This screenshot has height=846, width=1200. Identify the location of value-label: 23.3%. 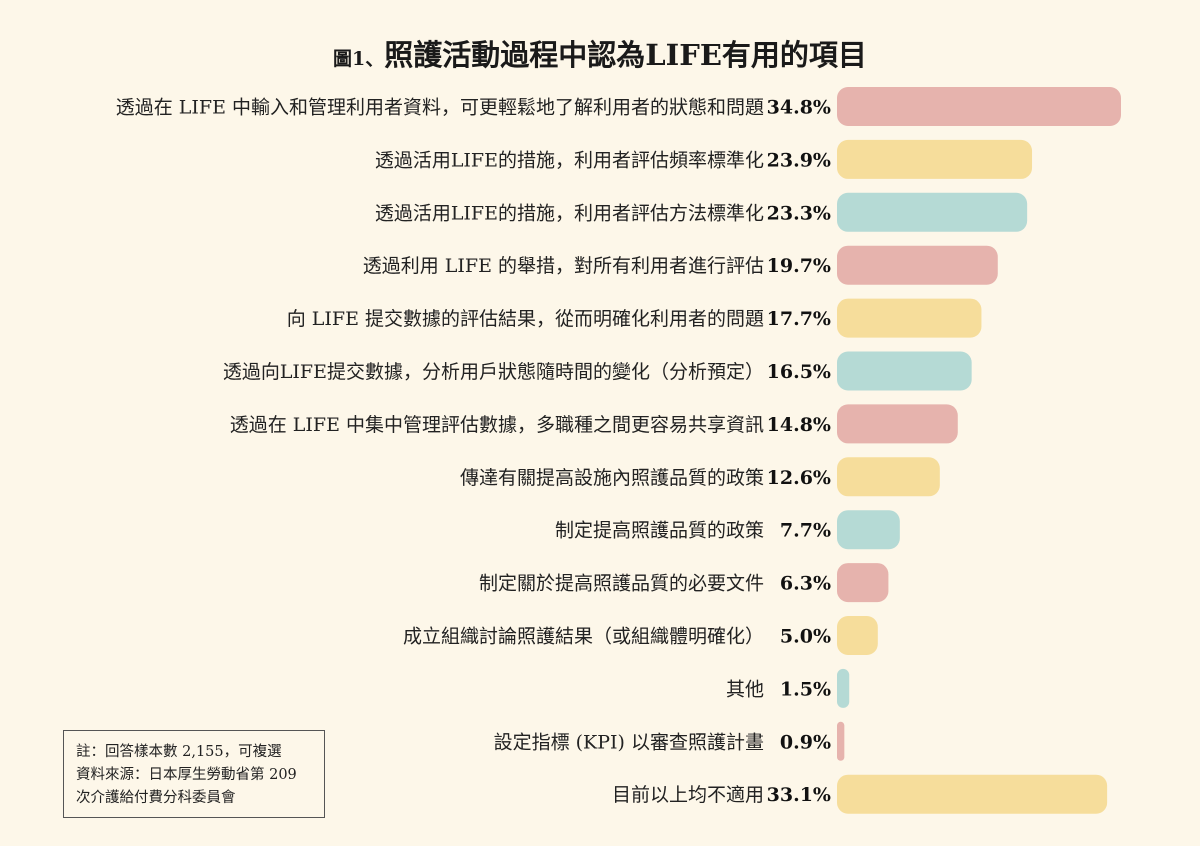
(799, 213).